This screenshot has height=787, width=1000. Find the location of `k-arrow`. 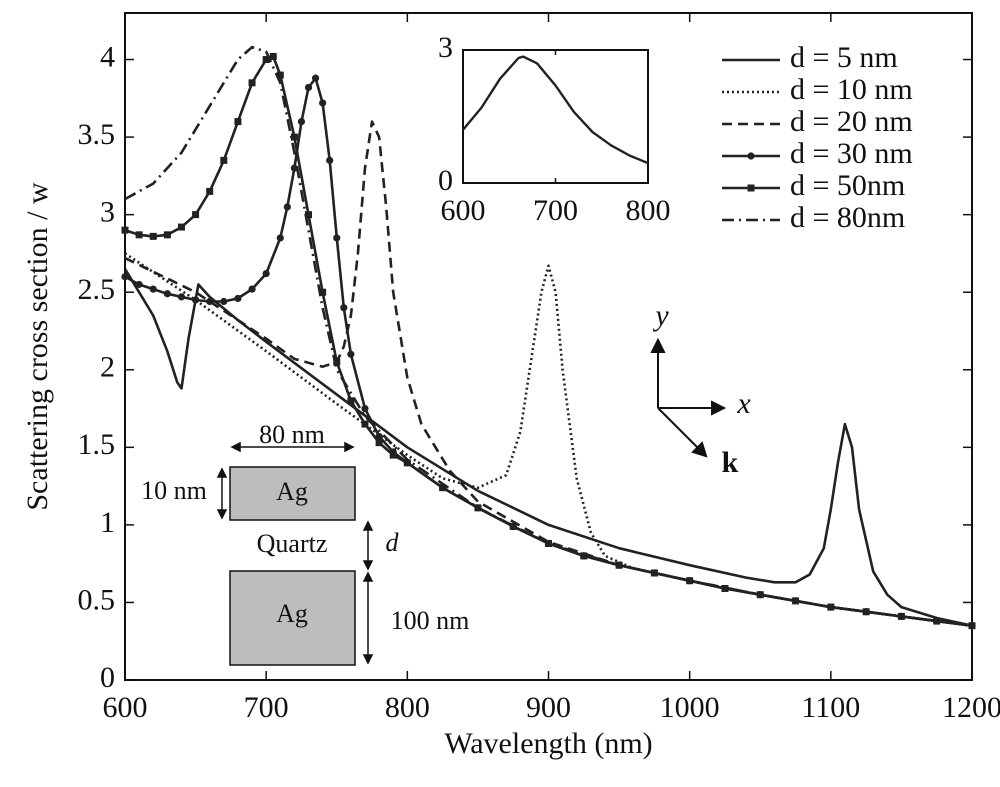

k-arrow is located at coordinates (679, 429).